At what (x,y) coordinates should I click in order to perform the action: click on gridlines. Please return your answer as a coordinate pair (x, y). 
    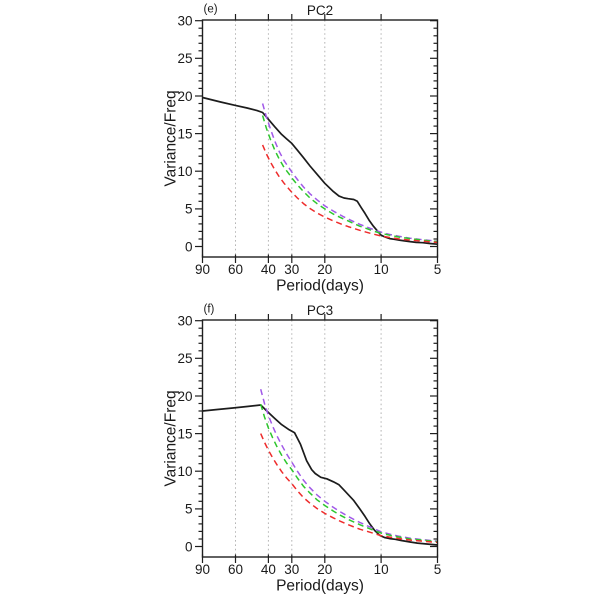
    Looking at the image, I should click on (308, 138).